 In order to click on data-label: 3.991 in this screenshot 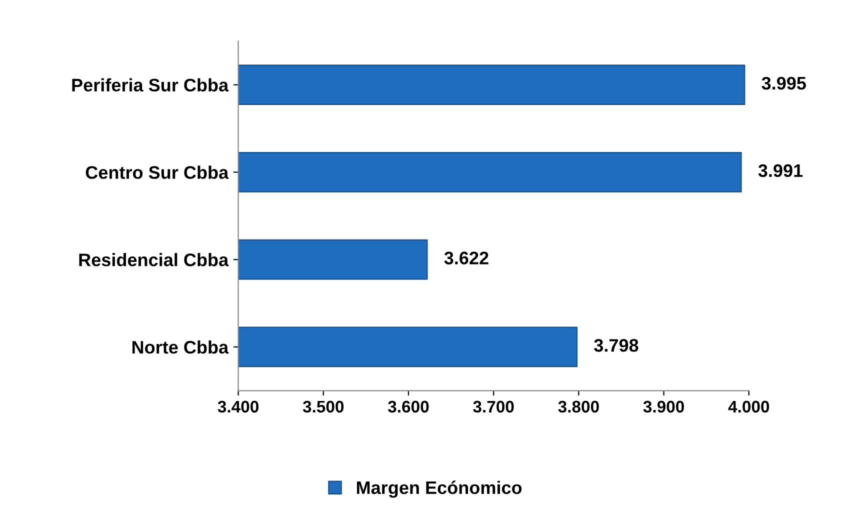, I will do `click(780, 171)`.